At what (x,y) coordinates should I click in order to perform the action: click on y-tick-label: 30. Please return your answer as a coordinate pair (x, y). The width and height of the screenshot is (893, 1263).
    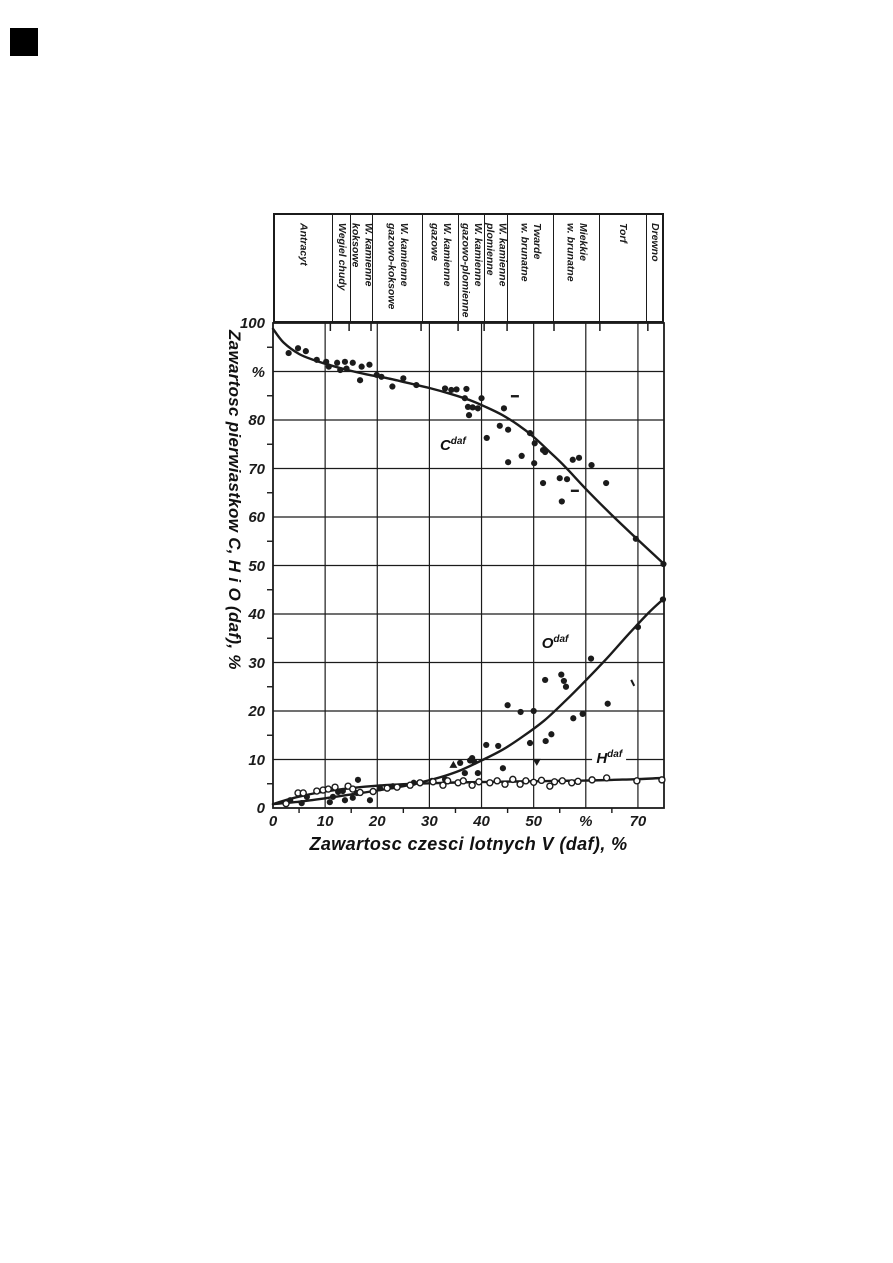
    Looking at the image, I should click on (256, 663).